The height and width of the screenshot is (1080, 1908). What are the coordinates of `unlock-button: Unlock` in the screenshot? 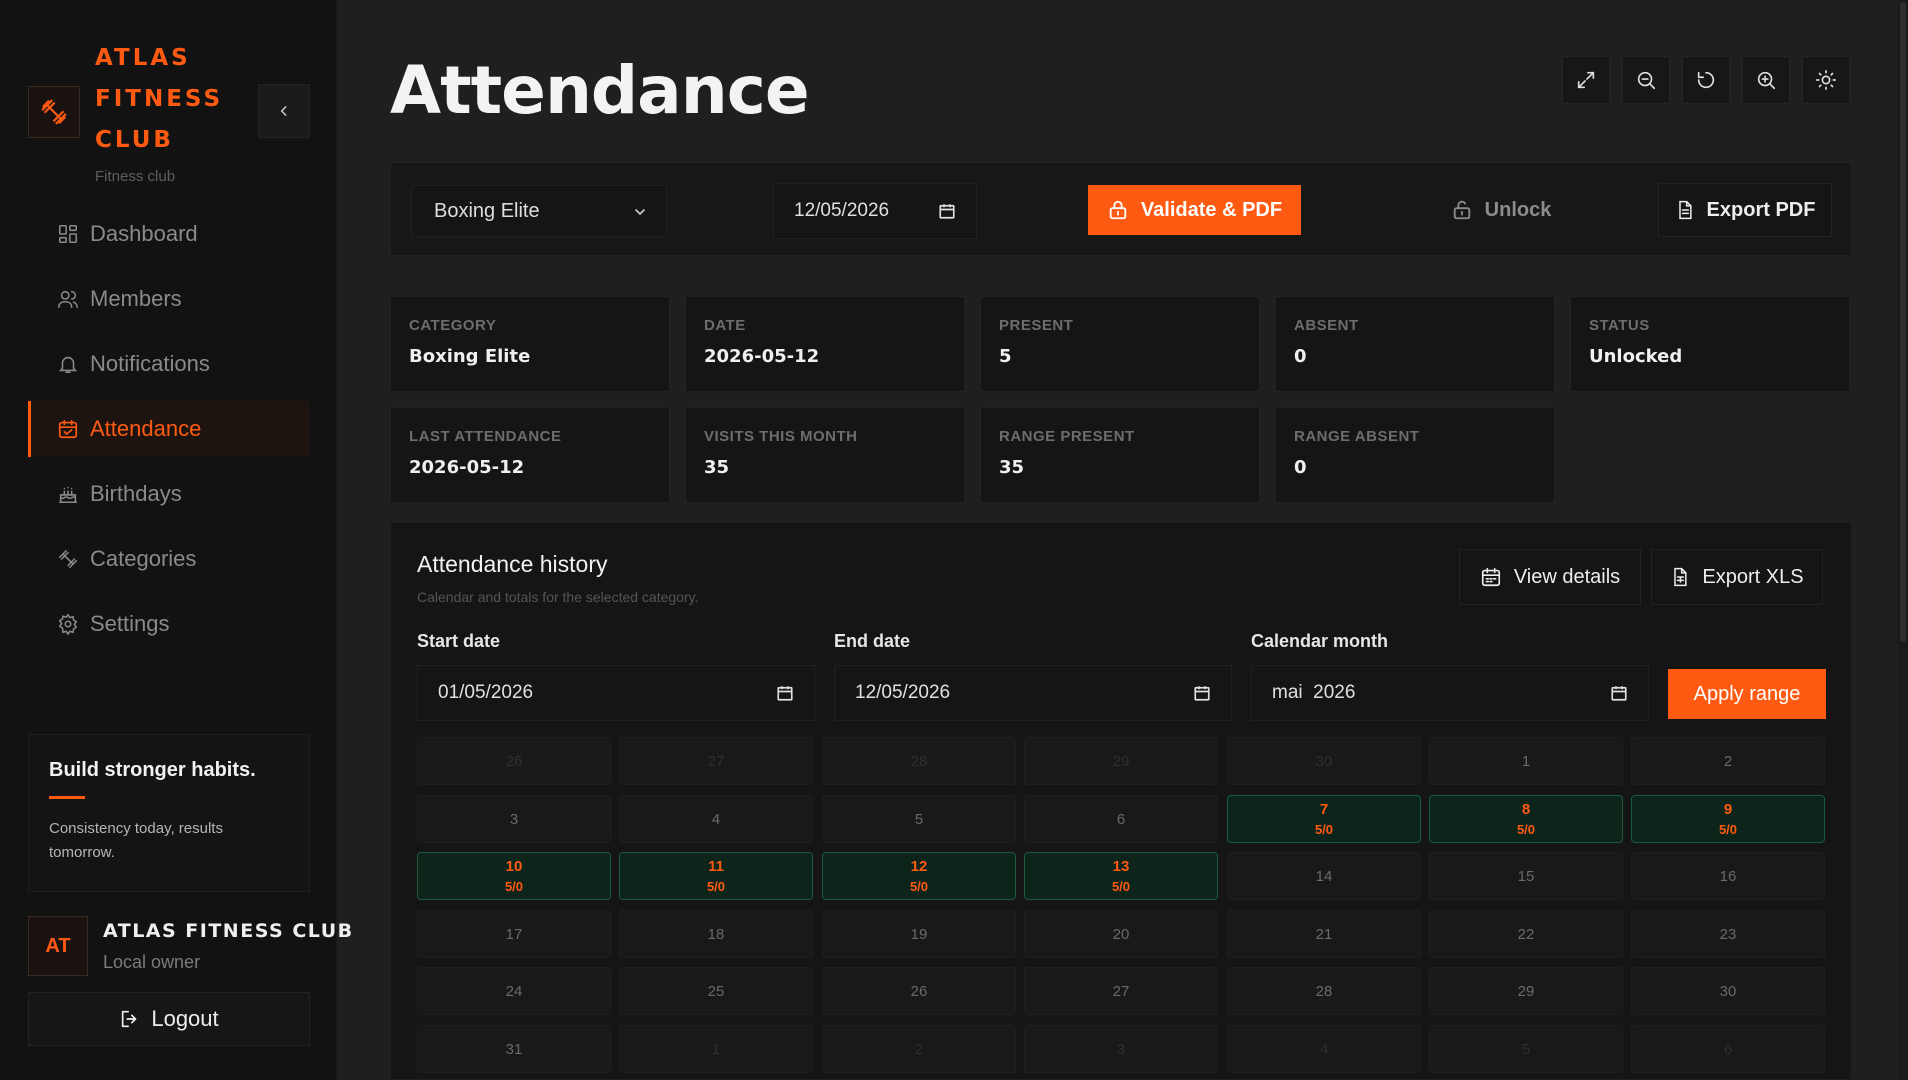 It's located at (1501, 210).